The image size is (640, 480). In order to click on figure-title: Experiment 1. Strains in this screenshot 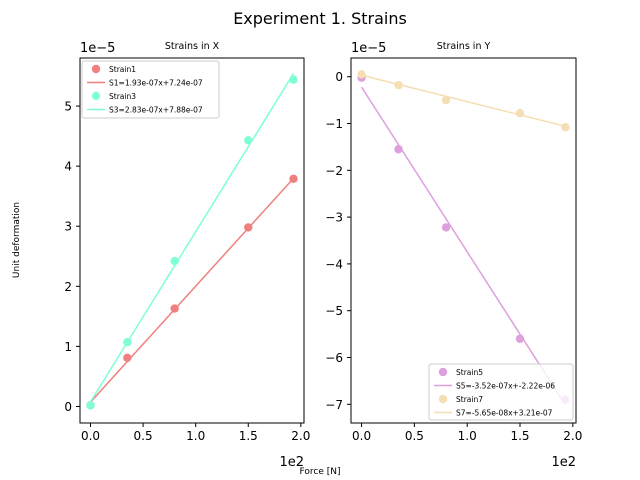, I will do `click(320, 18)`.